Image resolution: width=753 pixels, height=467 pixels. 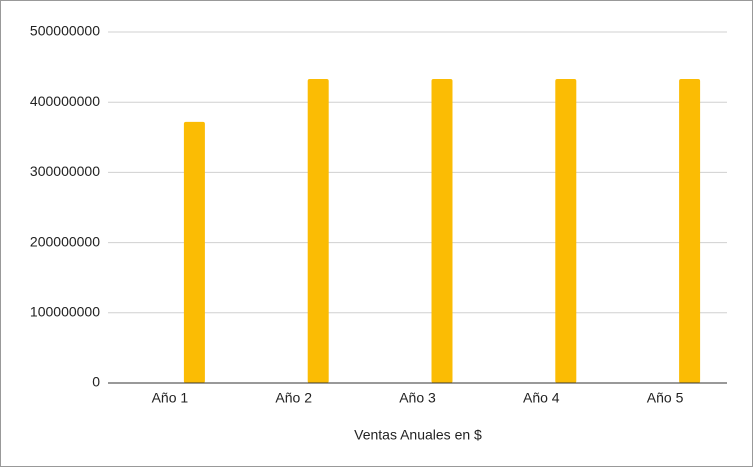 What do you see at coordinates (293, 398) in the screenshot?
I see `x-tick-label: Año 2` at bounding box center [293, 398].